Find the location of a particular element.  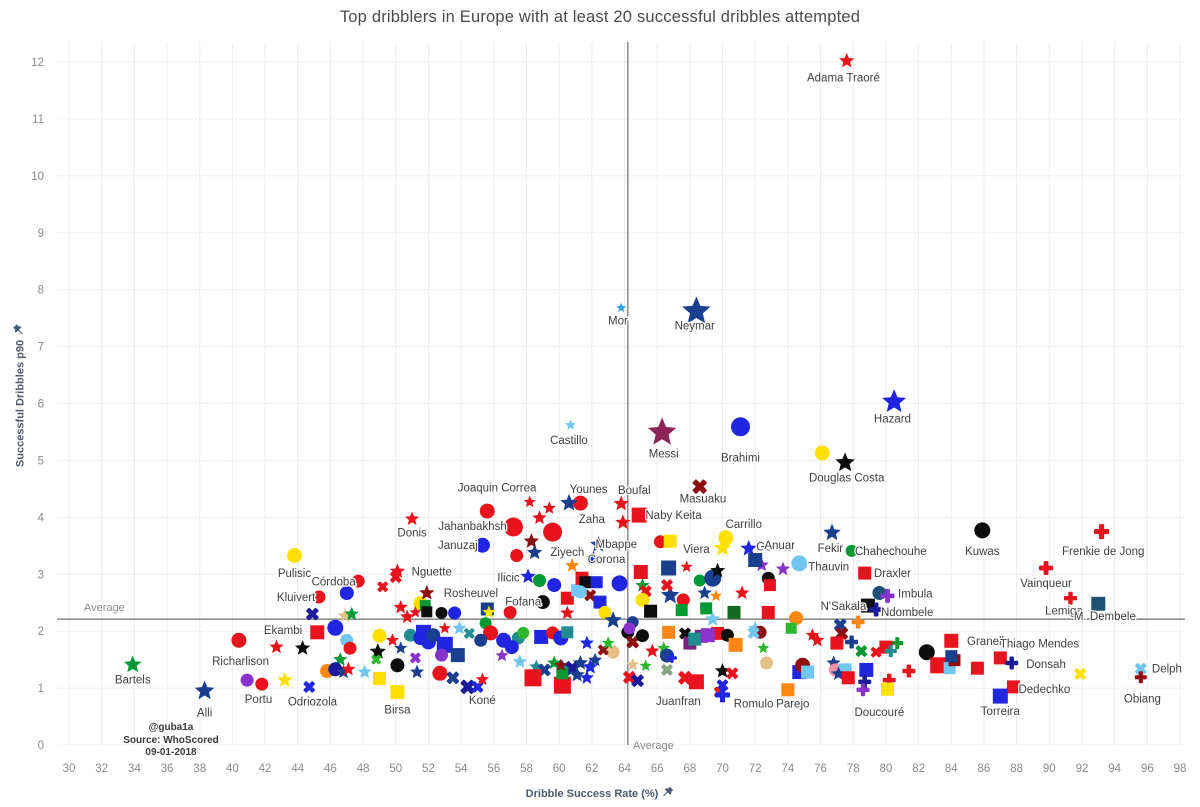

pin-icon is located at coordinates (668, 793).